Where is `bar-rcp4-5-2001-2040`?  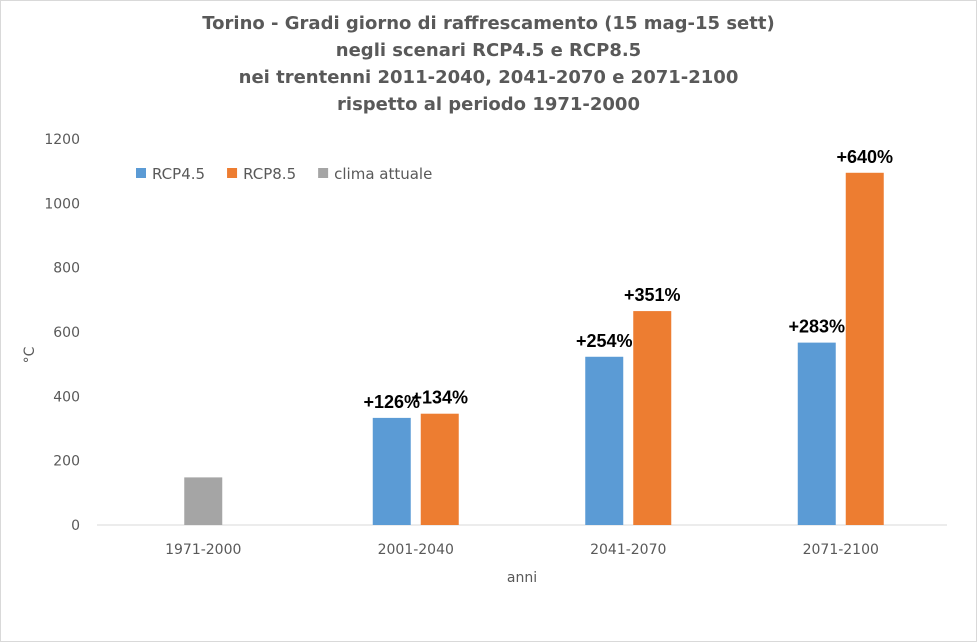 bar-rcp4-5-2001-2040 is located at coordinates (391, 471).